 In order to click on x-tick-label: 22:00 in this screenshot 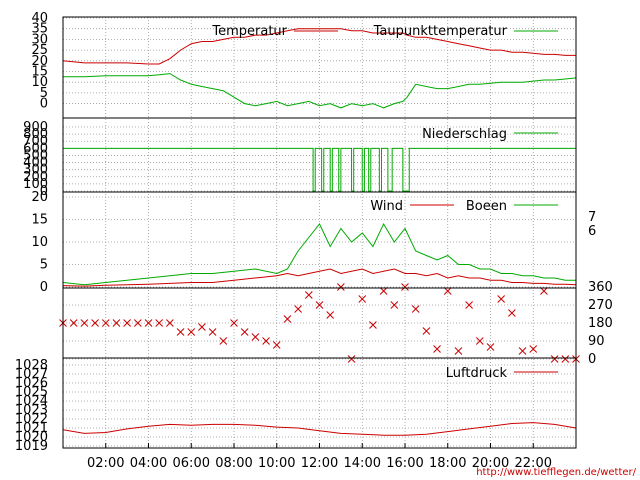, I will do `click(533, 463)`.